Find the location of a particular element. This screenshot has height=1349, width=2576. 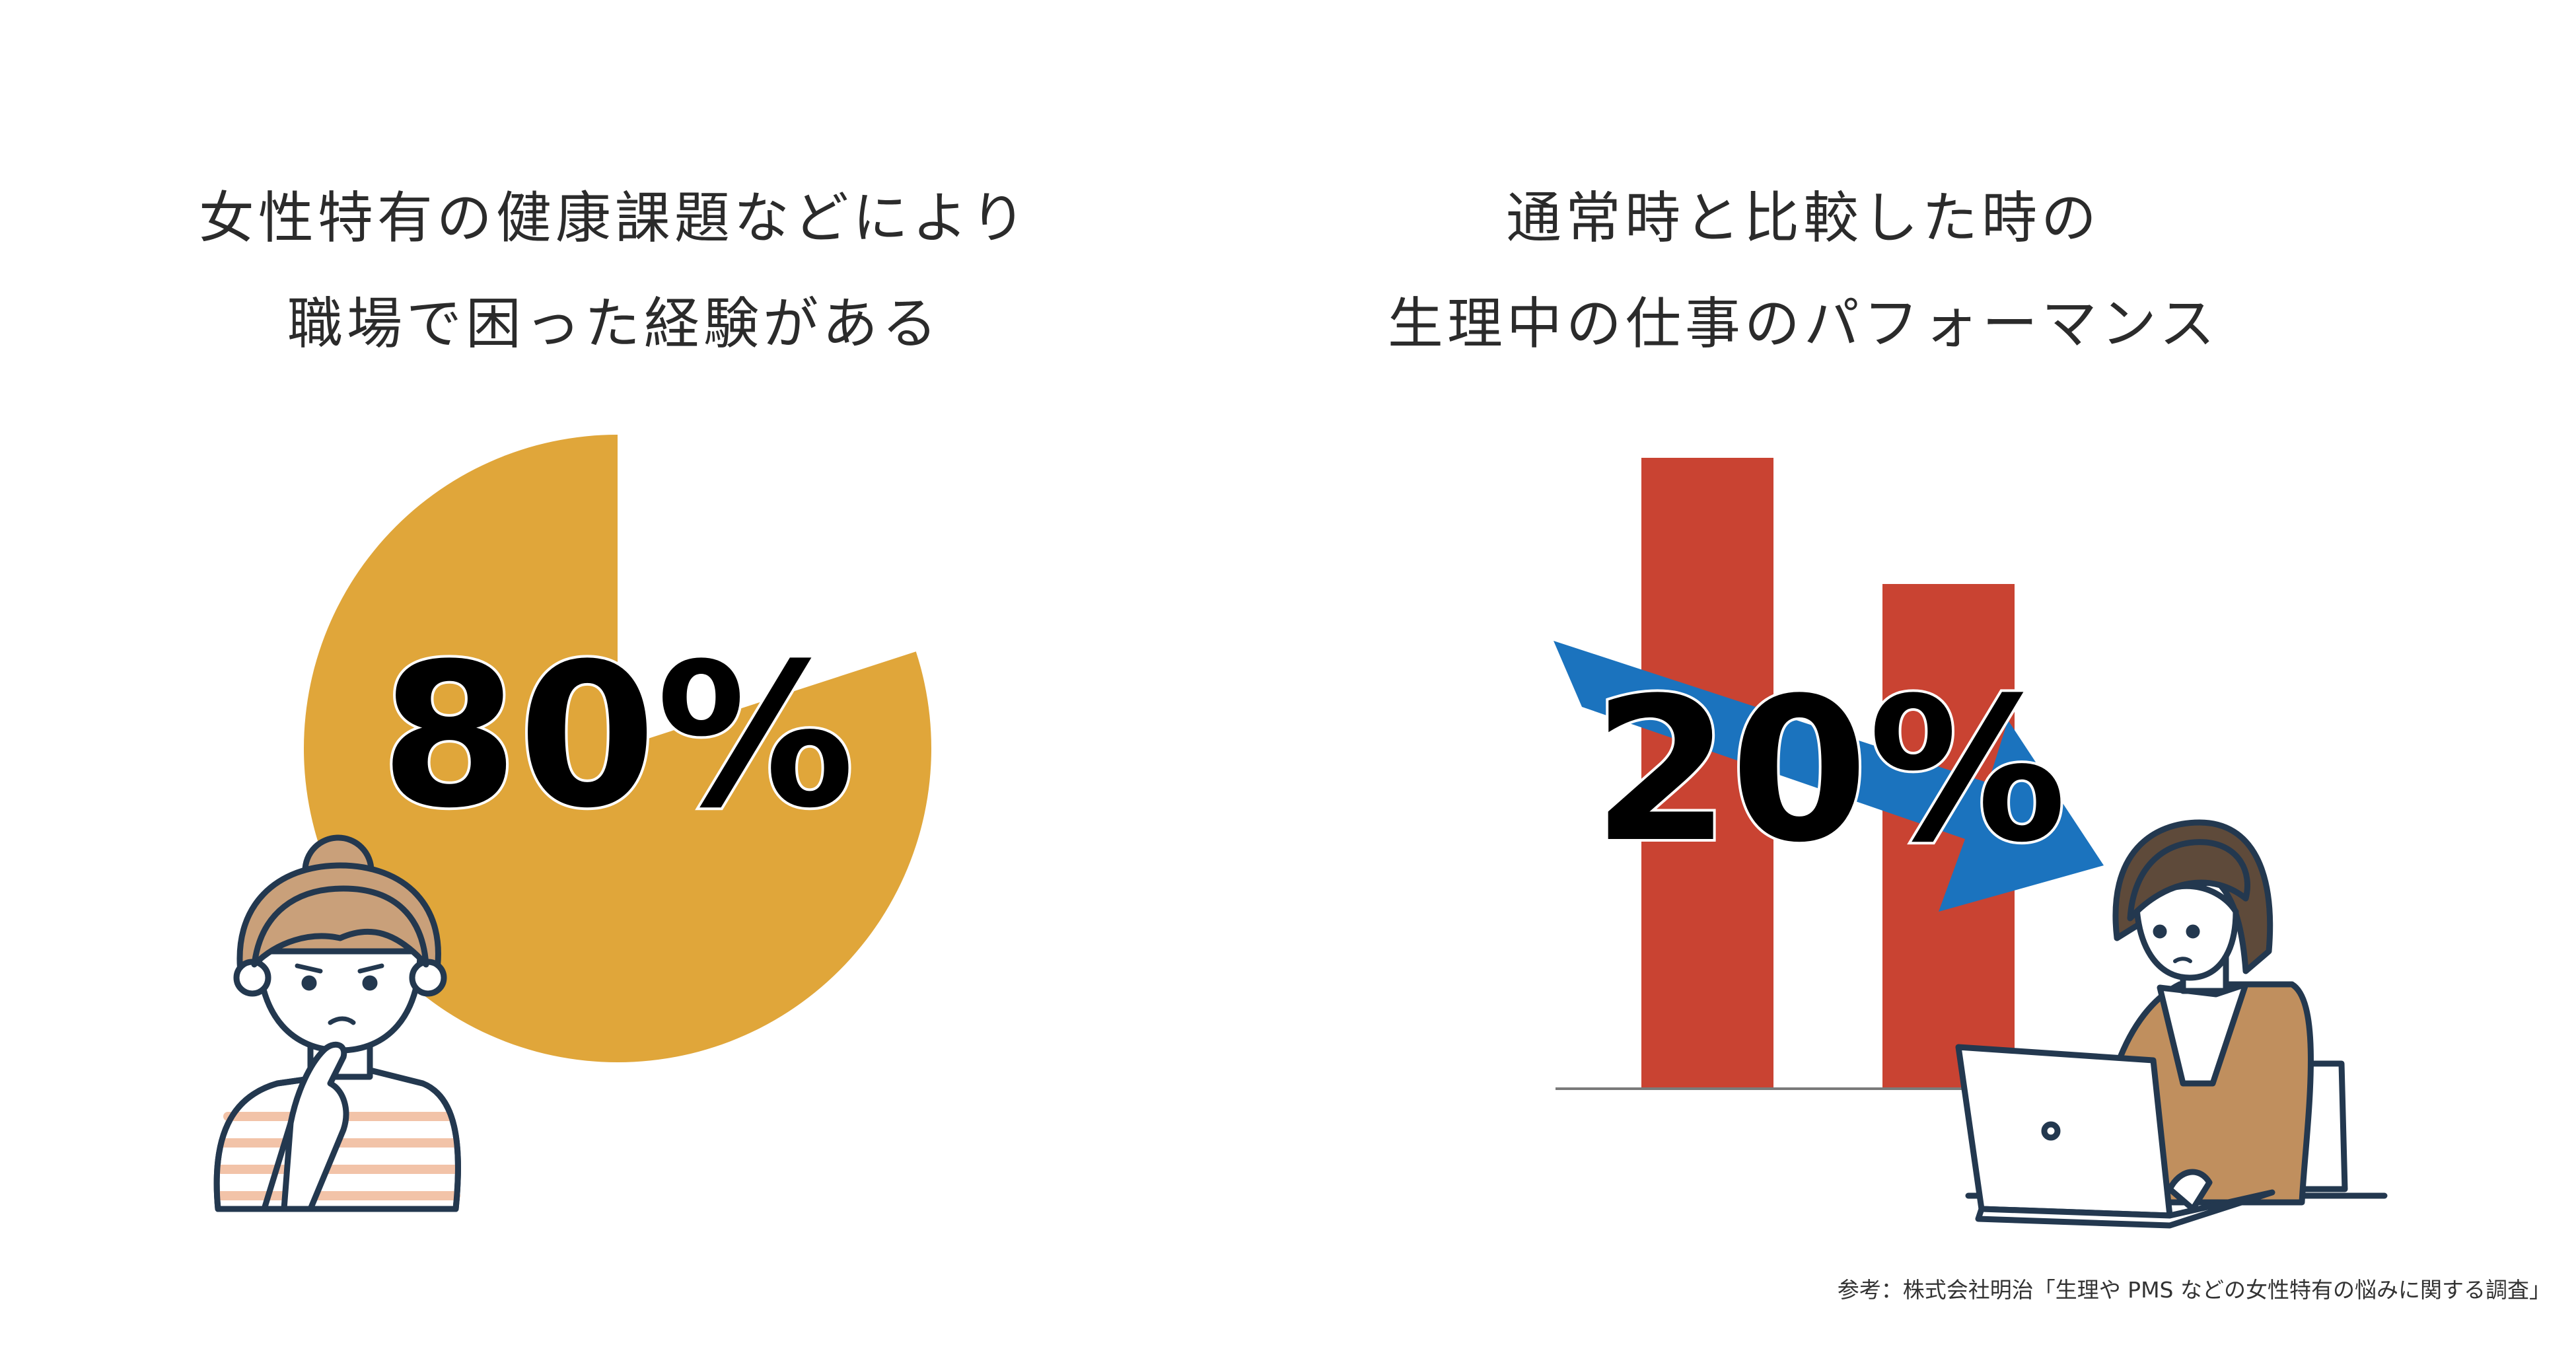

down-arrow-icon is located at coordinates (1829, 776).